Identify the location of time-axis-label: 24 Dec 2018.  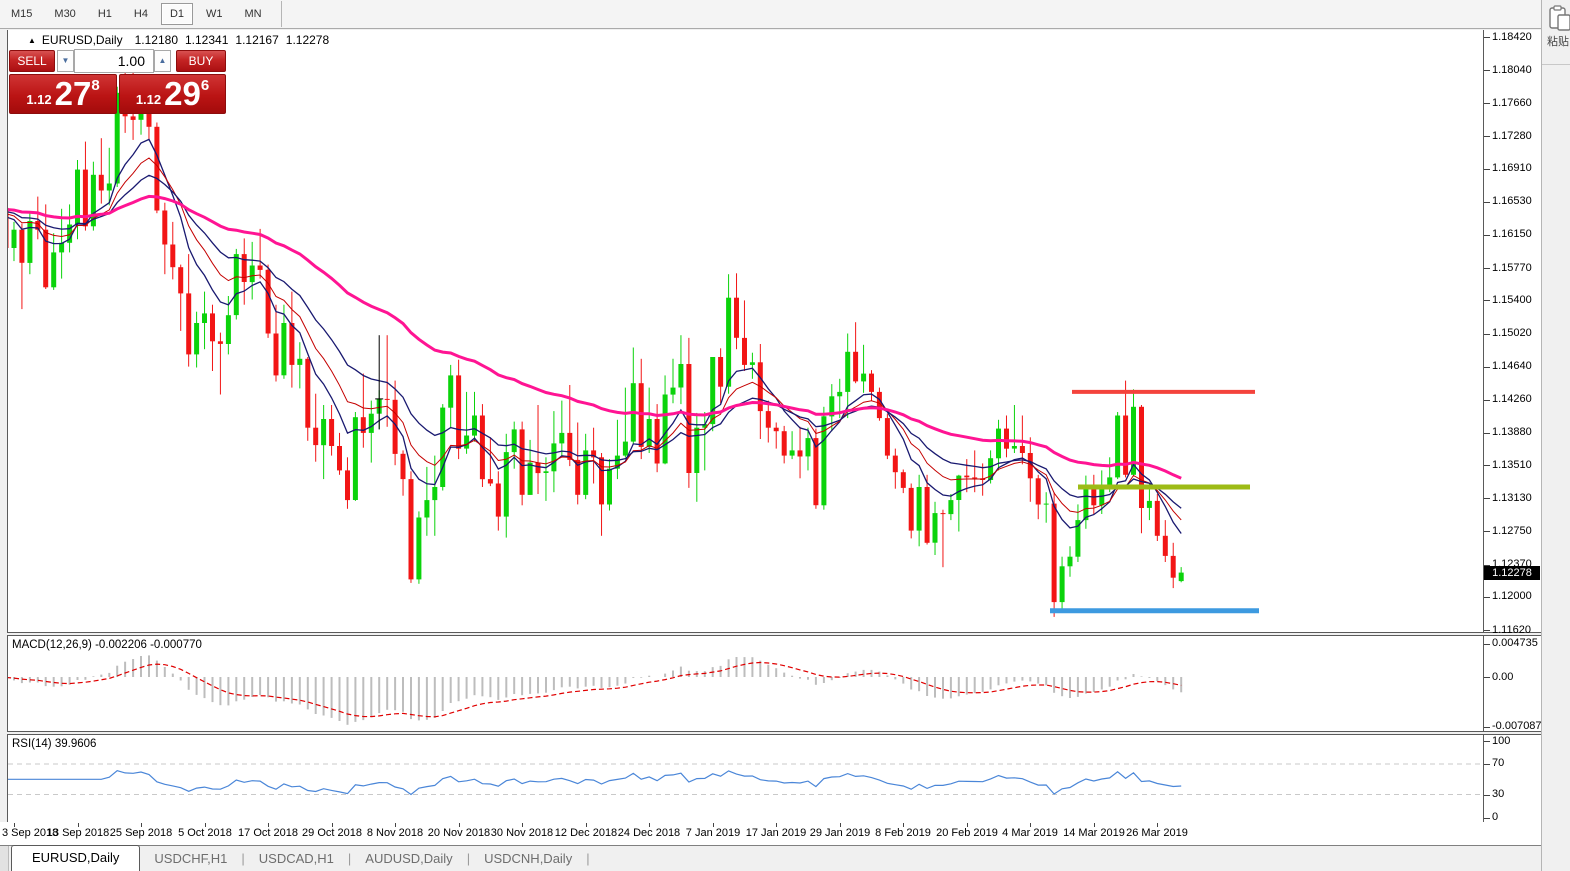
(649, 833).